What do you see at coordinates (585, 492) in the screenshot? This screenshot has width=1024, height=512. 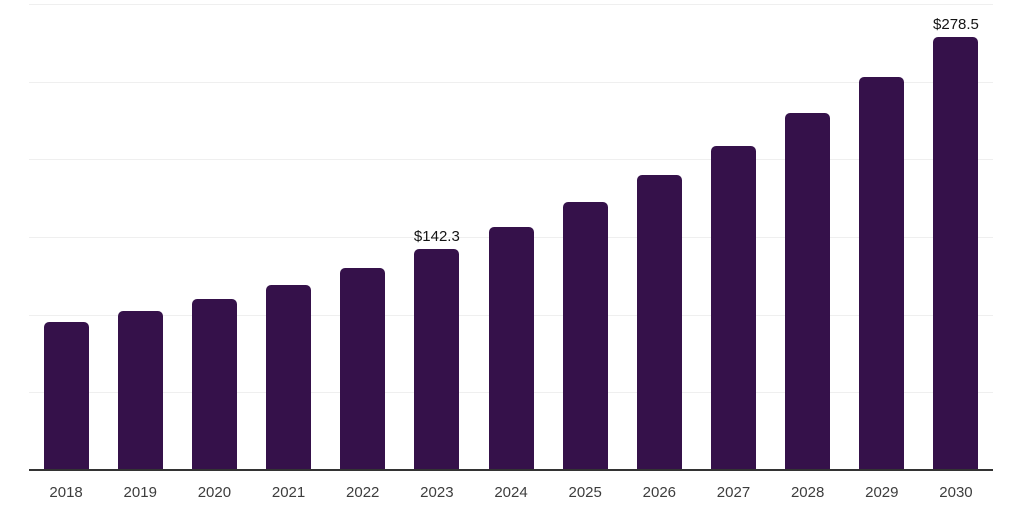 I see `x-tick-label-2025: 2025` at bounding box center [585, 492].